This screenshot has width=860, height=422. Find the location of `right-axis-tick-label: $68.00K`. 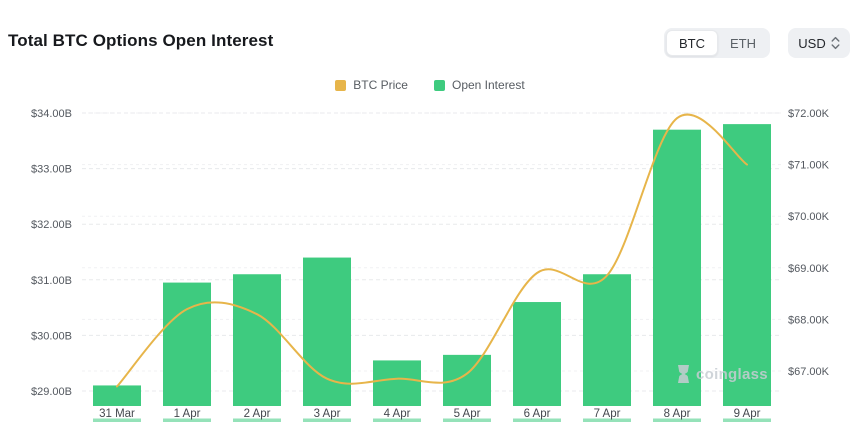

right-axis-tick-label: $68.00K is located at coordinates (809, 320).